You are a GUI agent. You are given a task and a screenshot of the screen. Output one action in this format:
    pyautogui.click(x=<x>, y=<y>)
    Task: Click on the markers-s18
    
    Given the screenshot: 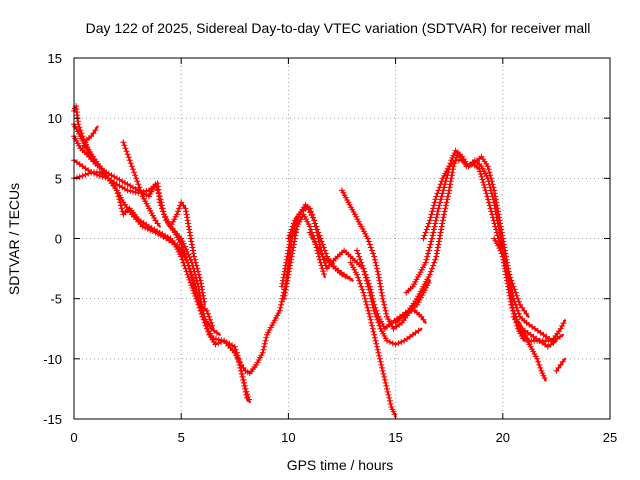 What is the action you would take?
    pyautogui.click(x=464, y=244)
    